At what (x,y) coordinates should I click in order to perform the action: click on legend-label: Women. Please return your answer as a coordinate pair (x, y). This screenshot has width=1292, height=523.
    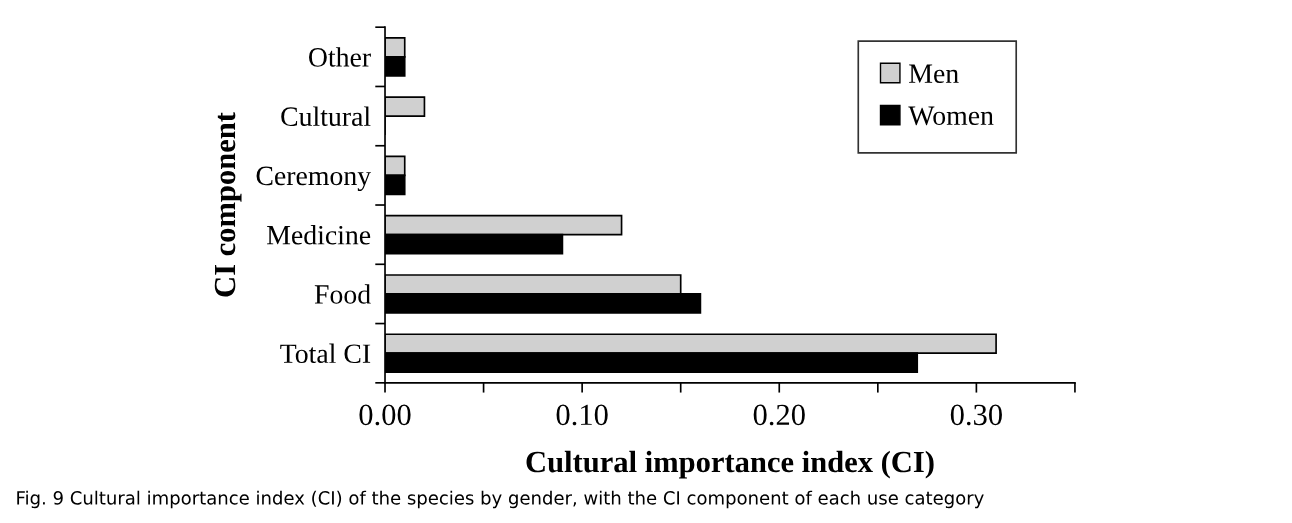
    Looking at the image, I should click on (951, 116).